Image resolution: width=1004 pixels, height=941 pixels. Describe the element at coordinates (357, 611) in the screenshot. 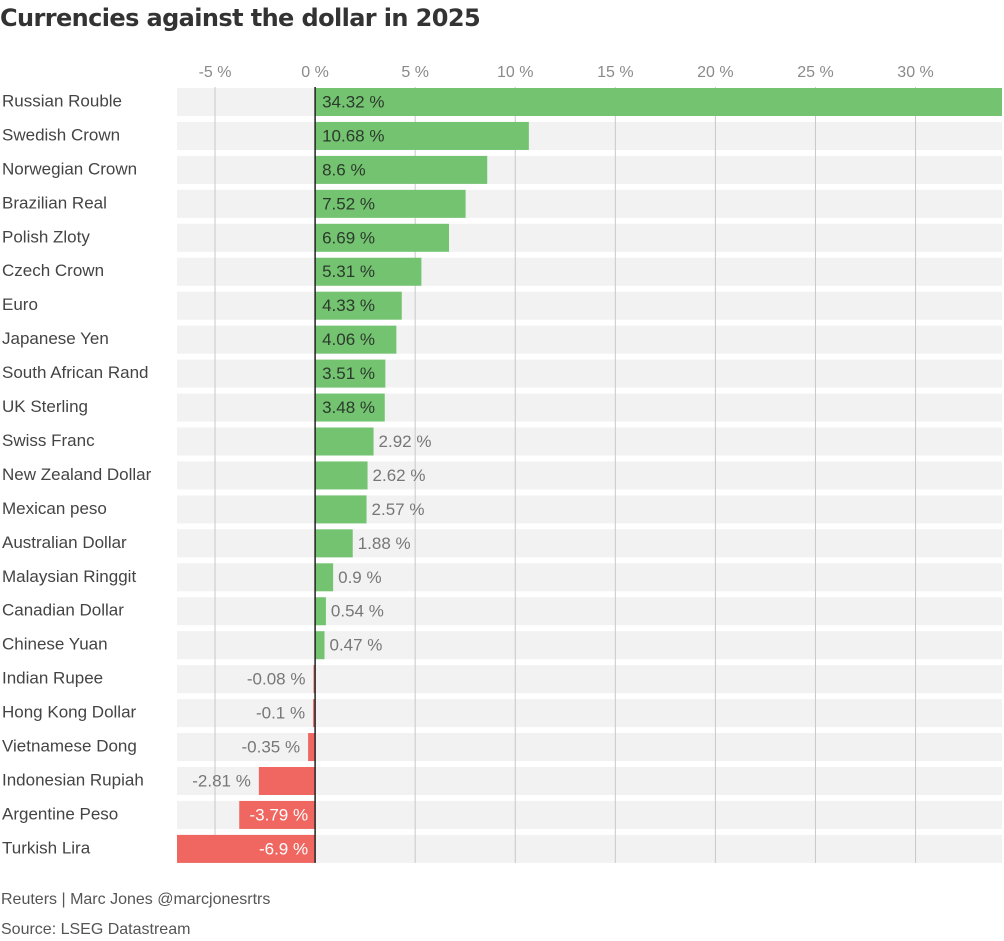

I see `value-label: 0.54 %` at that location.